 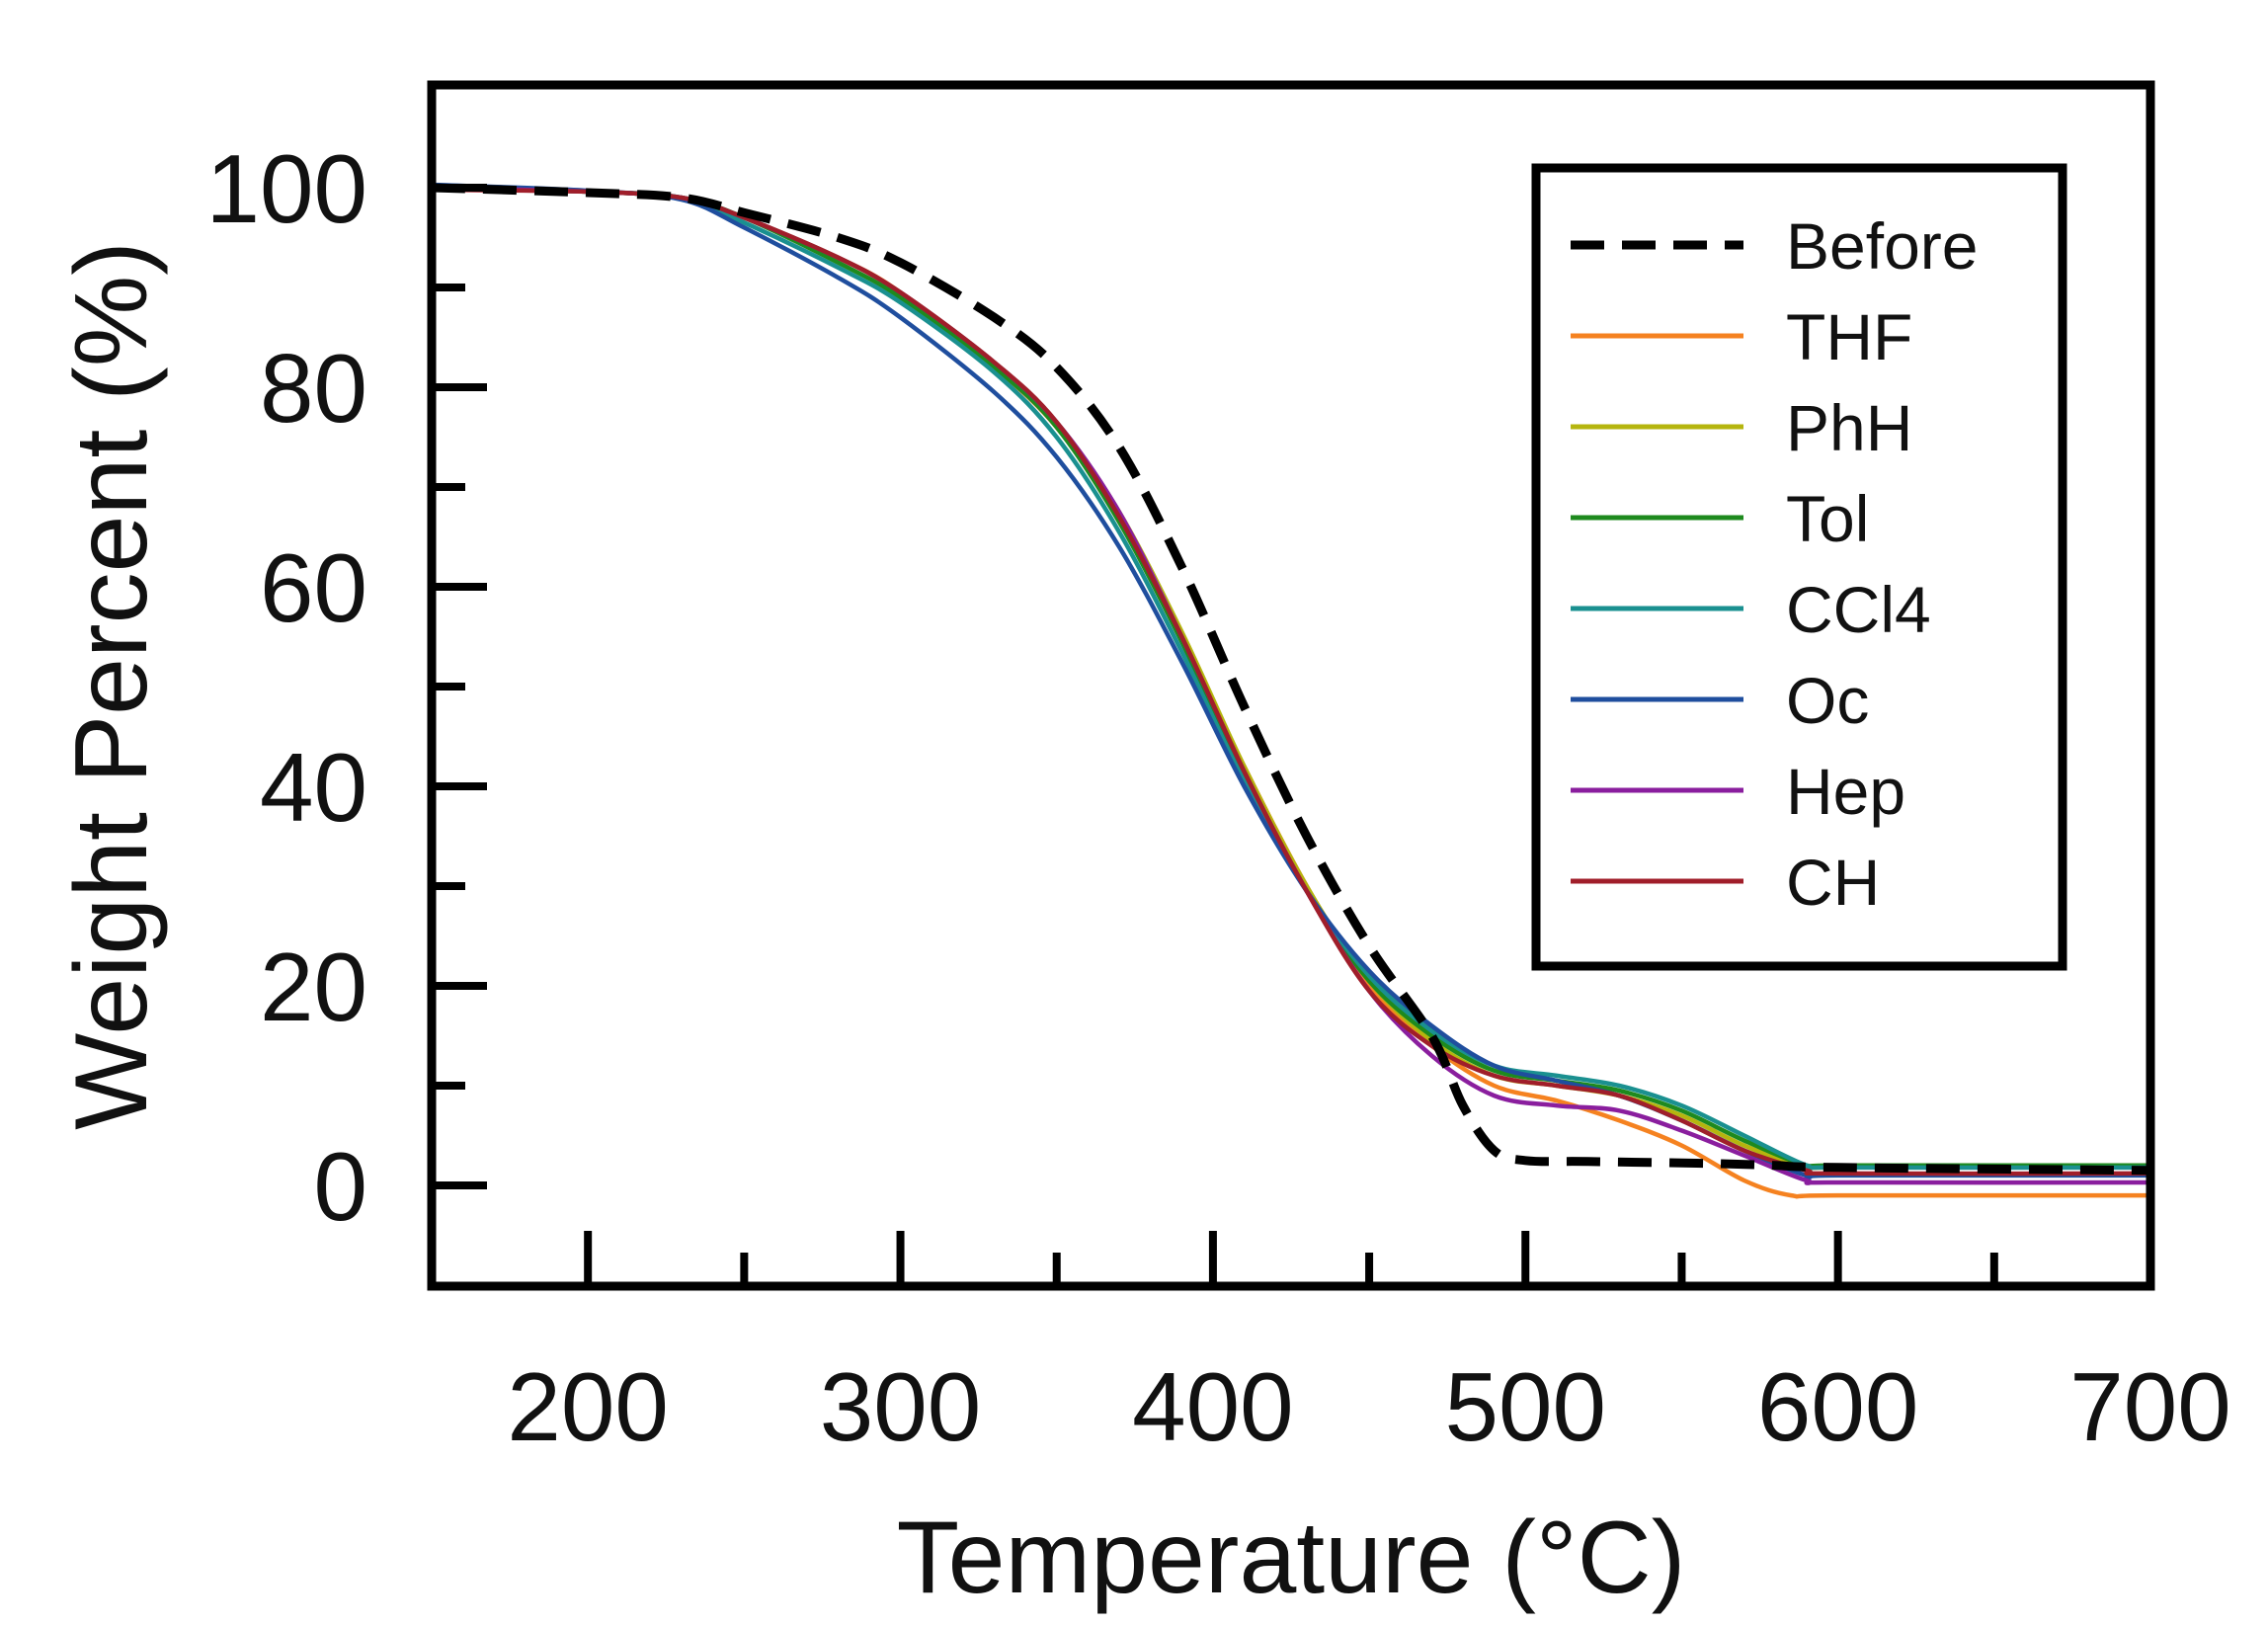 I want to click on x-tick-label: 200, so click(x=588, y=1406).